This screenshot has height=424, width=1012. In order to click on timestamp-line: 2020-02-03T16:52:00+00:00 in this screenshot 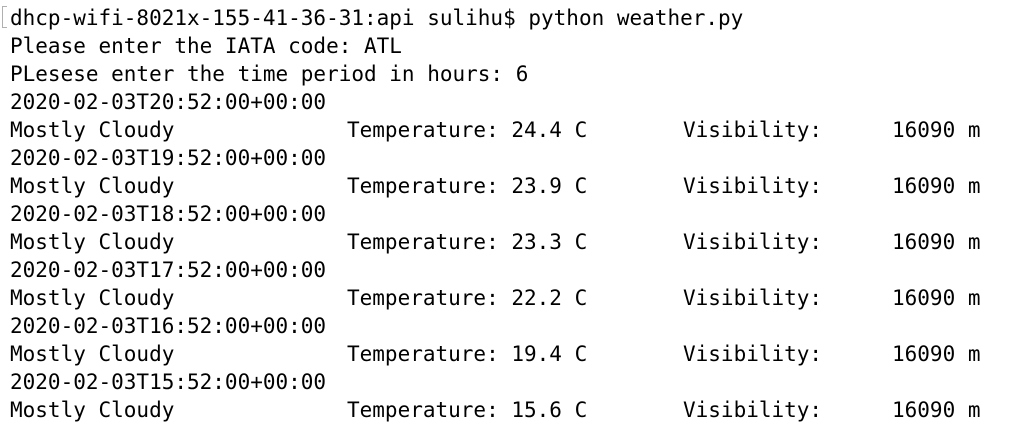, I will do `click(168, 326)`.